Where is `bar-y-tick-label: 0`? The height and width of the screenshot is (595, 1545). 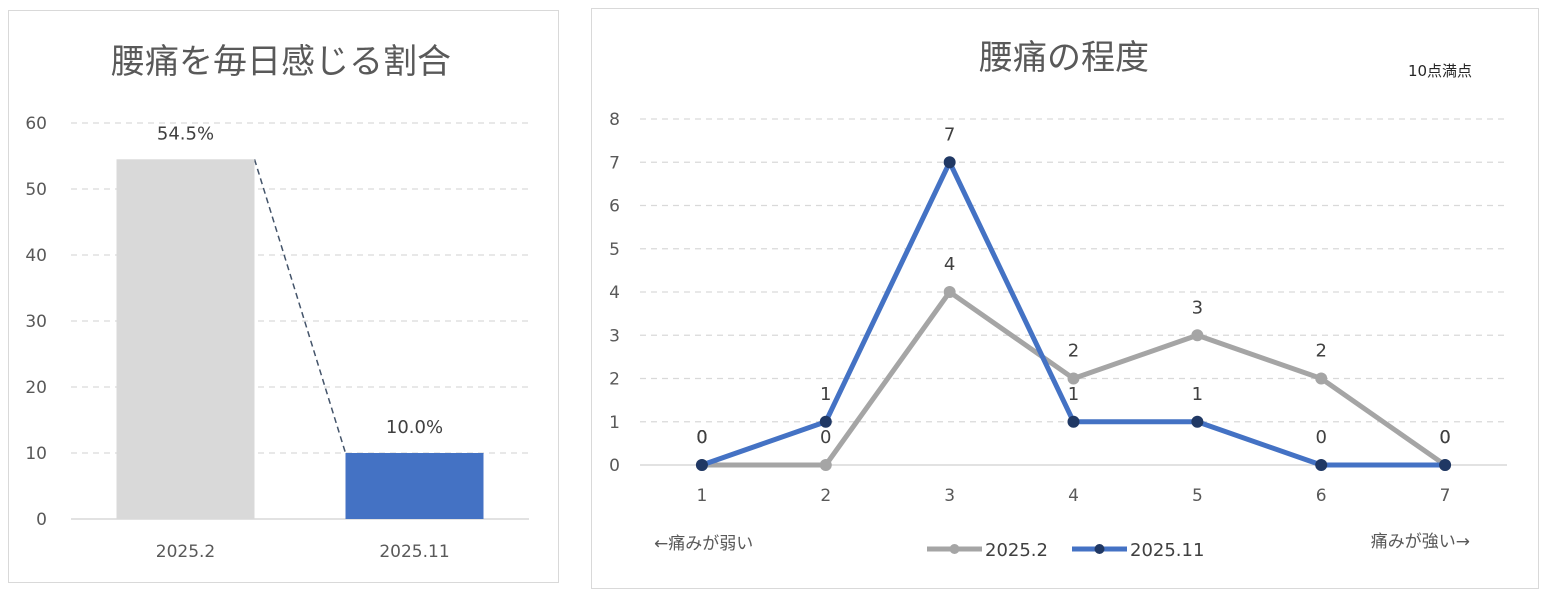
bar-y-tick-label: 0 is located at coordinates (41, 520).